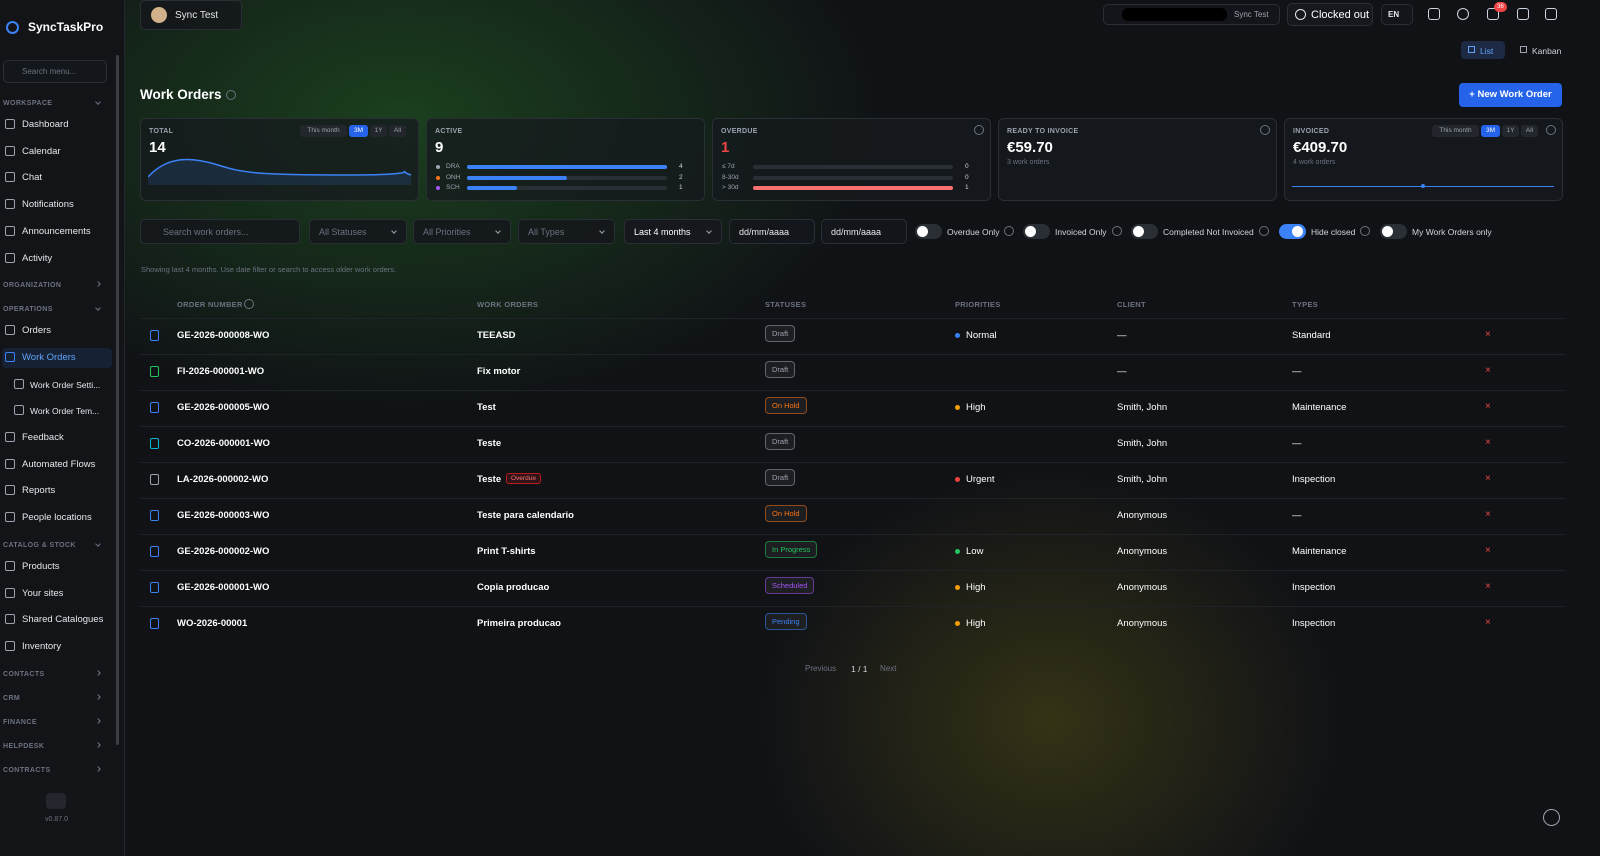 The height and width of the screenshot is (856, 1600). Describe the element at coordinates (1142, 443) in the screenshot. I see `client: Smith, John` at that location.